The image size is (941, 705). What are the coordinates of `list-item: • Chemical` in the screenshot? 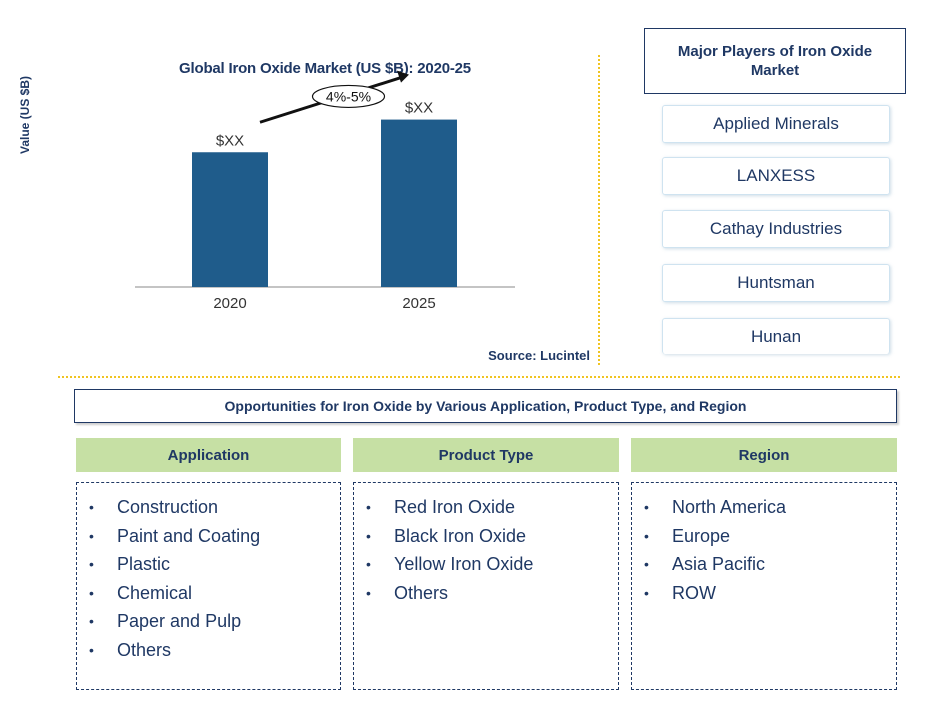 It's located at (209, 593).